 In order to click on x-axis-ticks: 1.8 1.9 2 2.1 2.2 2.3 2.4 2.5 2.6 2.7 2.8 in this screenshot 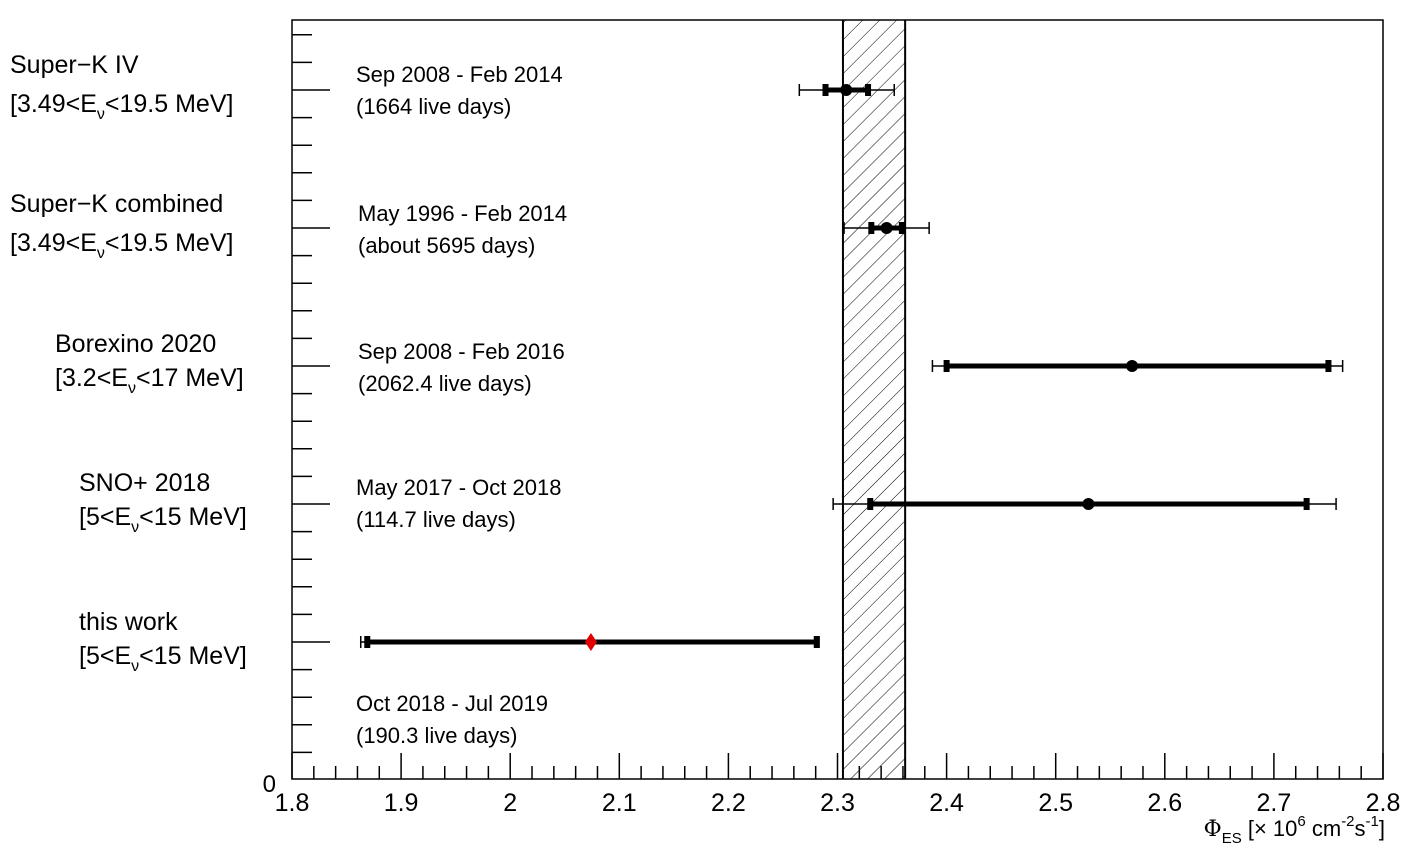, I will do `click(838, 785)`.